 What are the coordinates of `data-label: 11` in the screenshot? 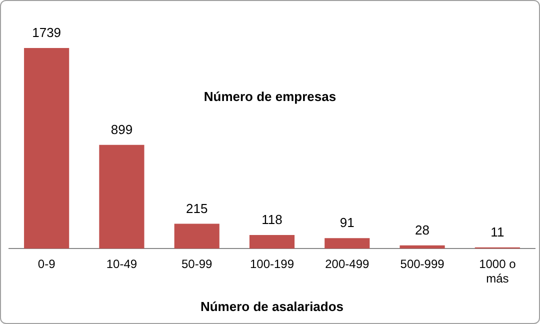 It's located at (497, 232).